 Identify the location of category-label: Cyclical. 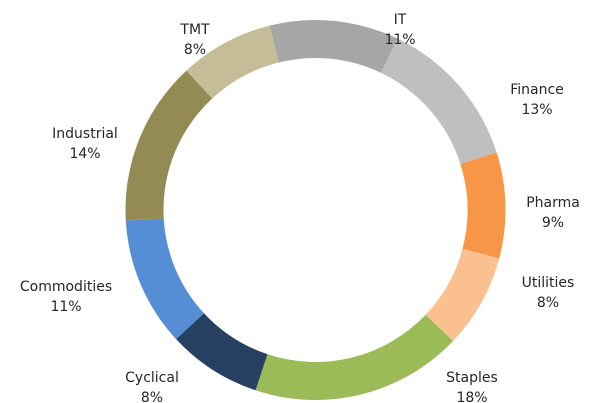
(152, 378).